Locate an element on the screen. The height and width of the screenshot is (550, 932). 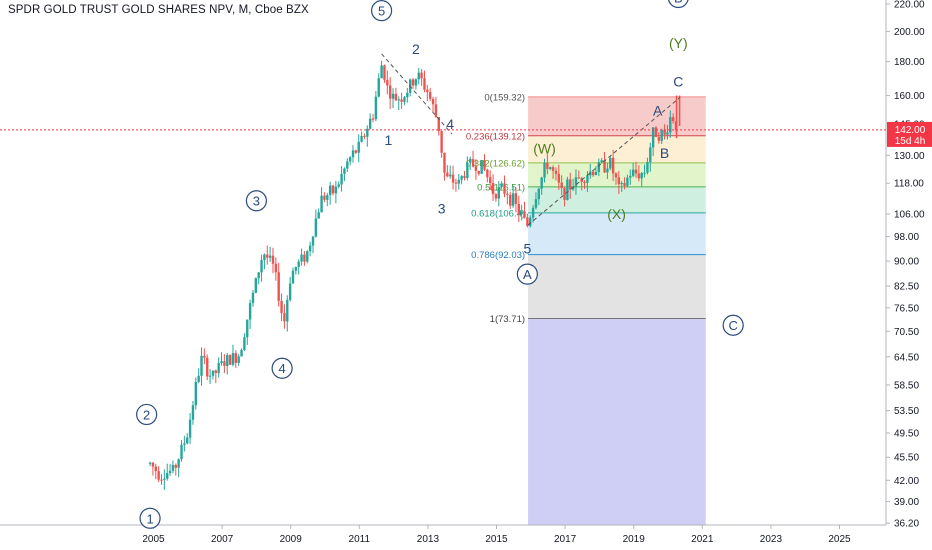
fib-level-label: 0.5(116.51) is located at coordinates (501, 187).